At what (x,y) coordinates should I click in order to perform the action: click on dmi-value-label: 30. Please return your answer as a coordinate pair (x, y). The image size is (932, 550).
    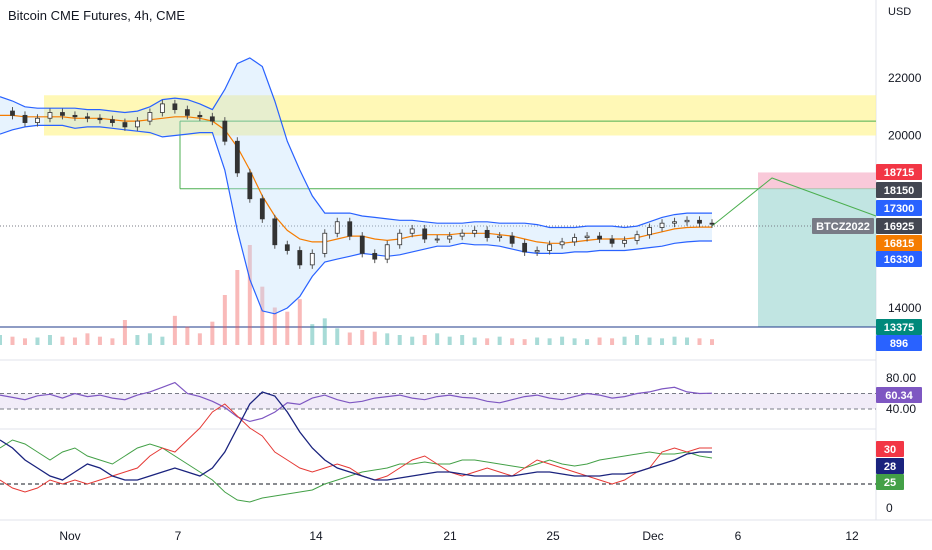
    Looking at the image, I should click on (890, 450).